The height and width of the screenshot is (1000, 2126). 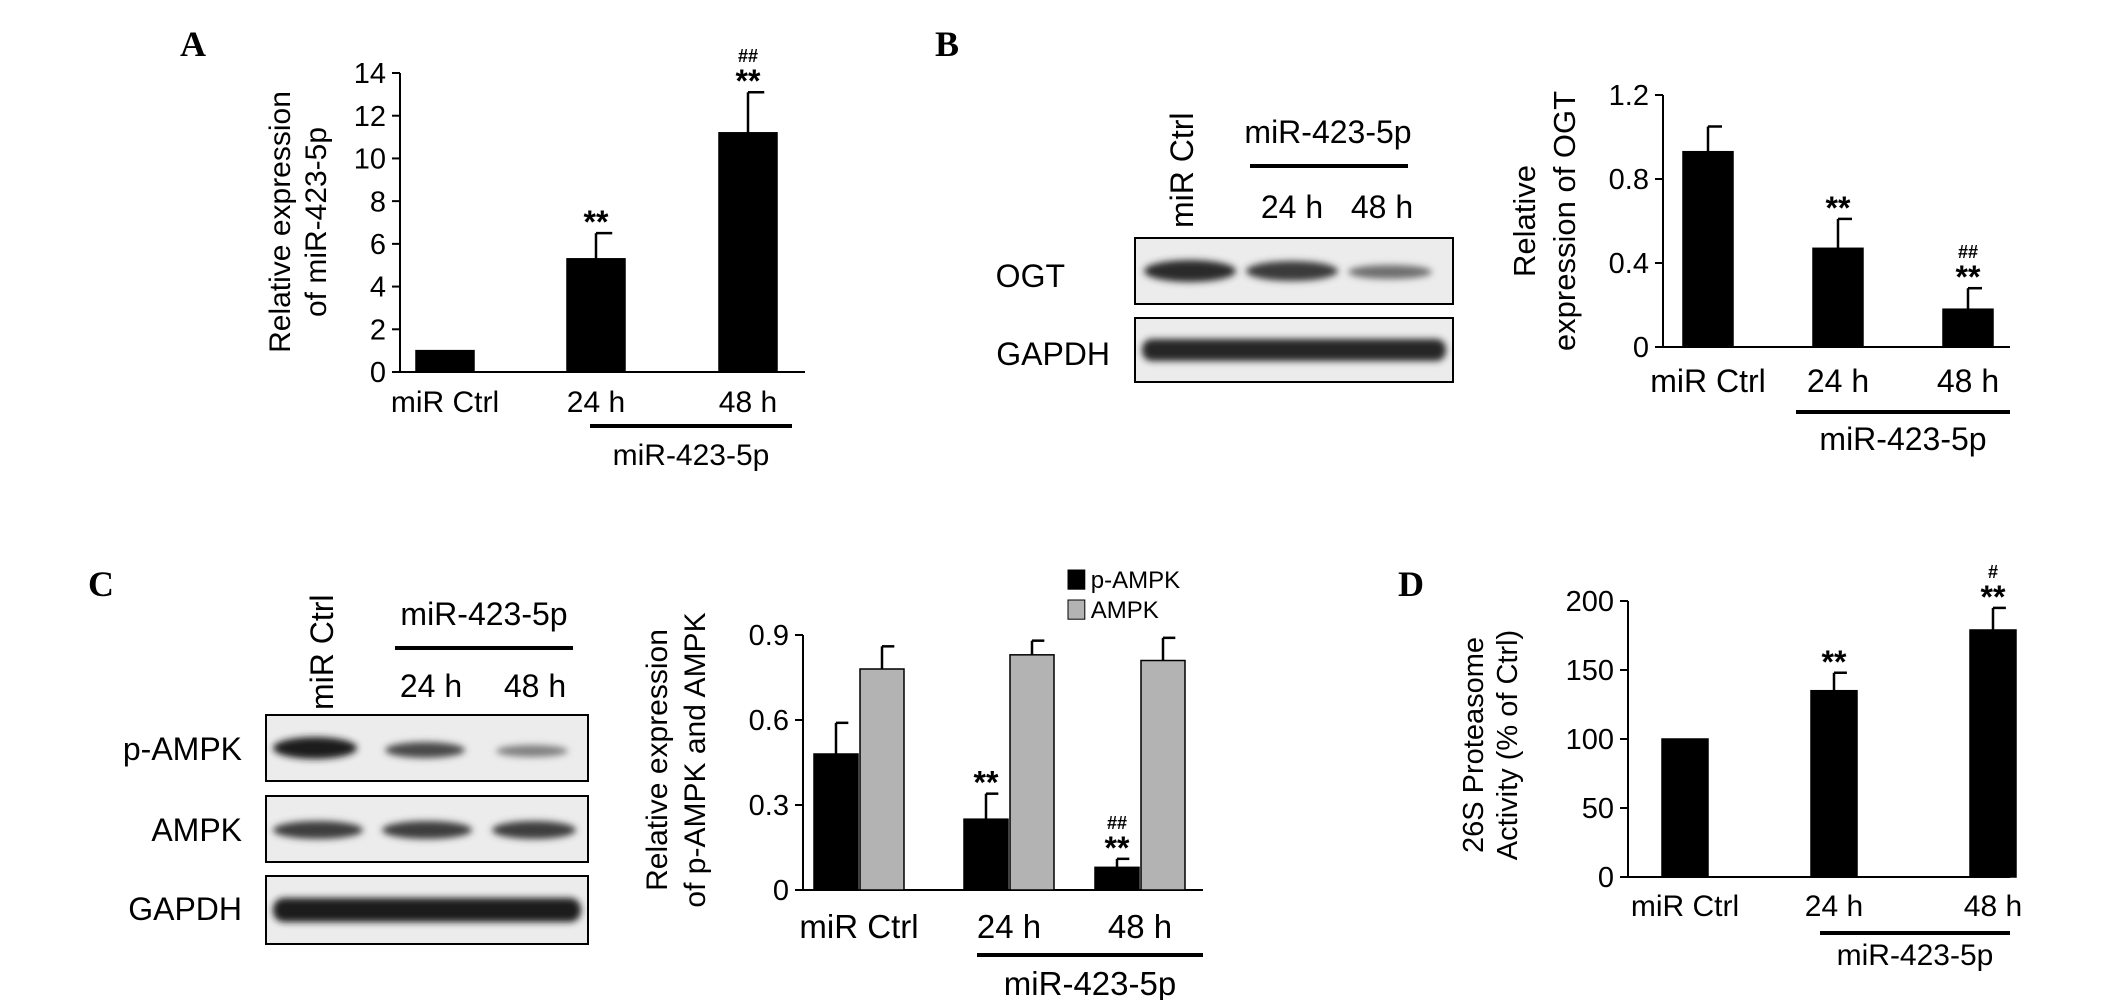 What do you see at coordinates (378, 288) in the screenshot?
I see `y-tick-label: 4` at bounding box center [378, 288].